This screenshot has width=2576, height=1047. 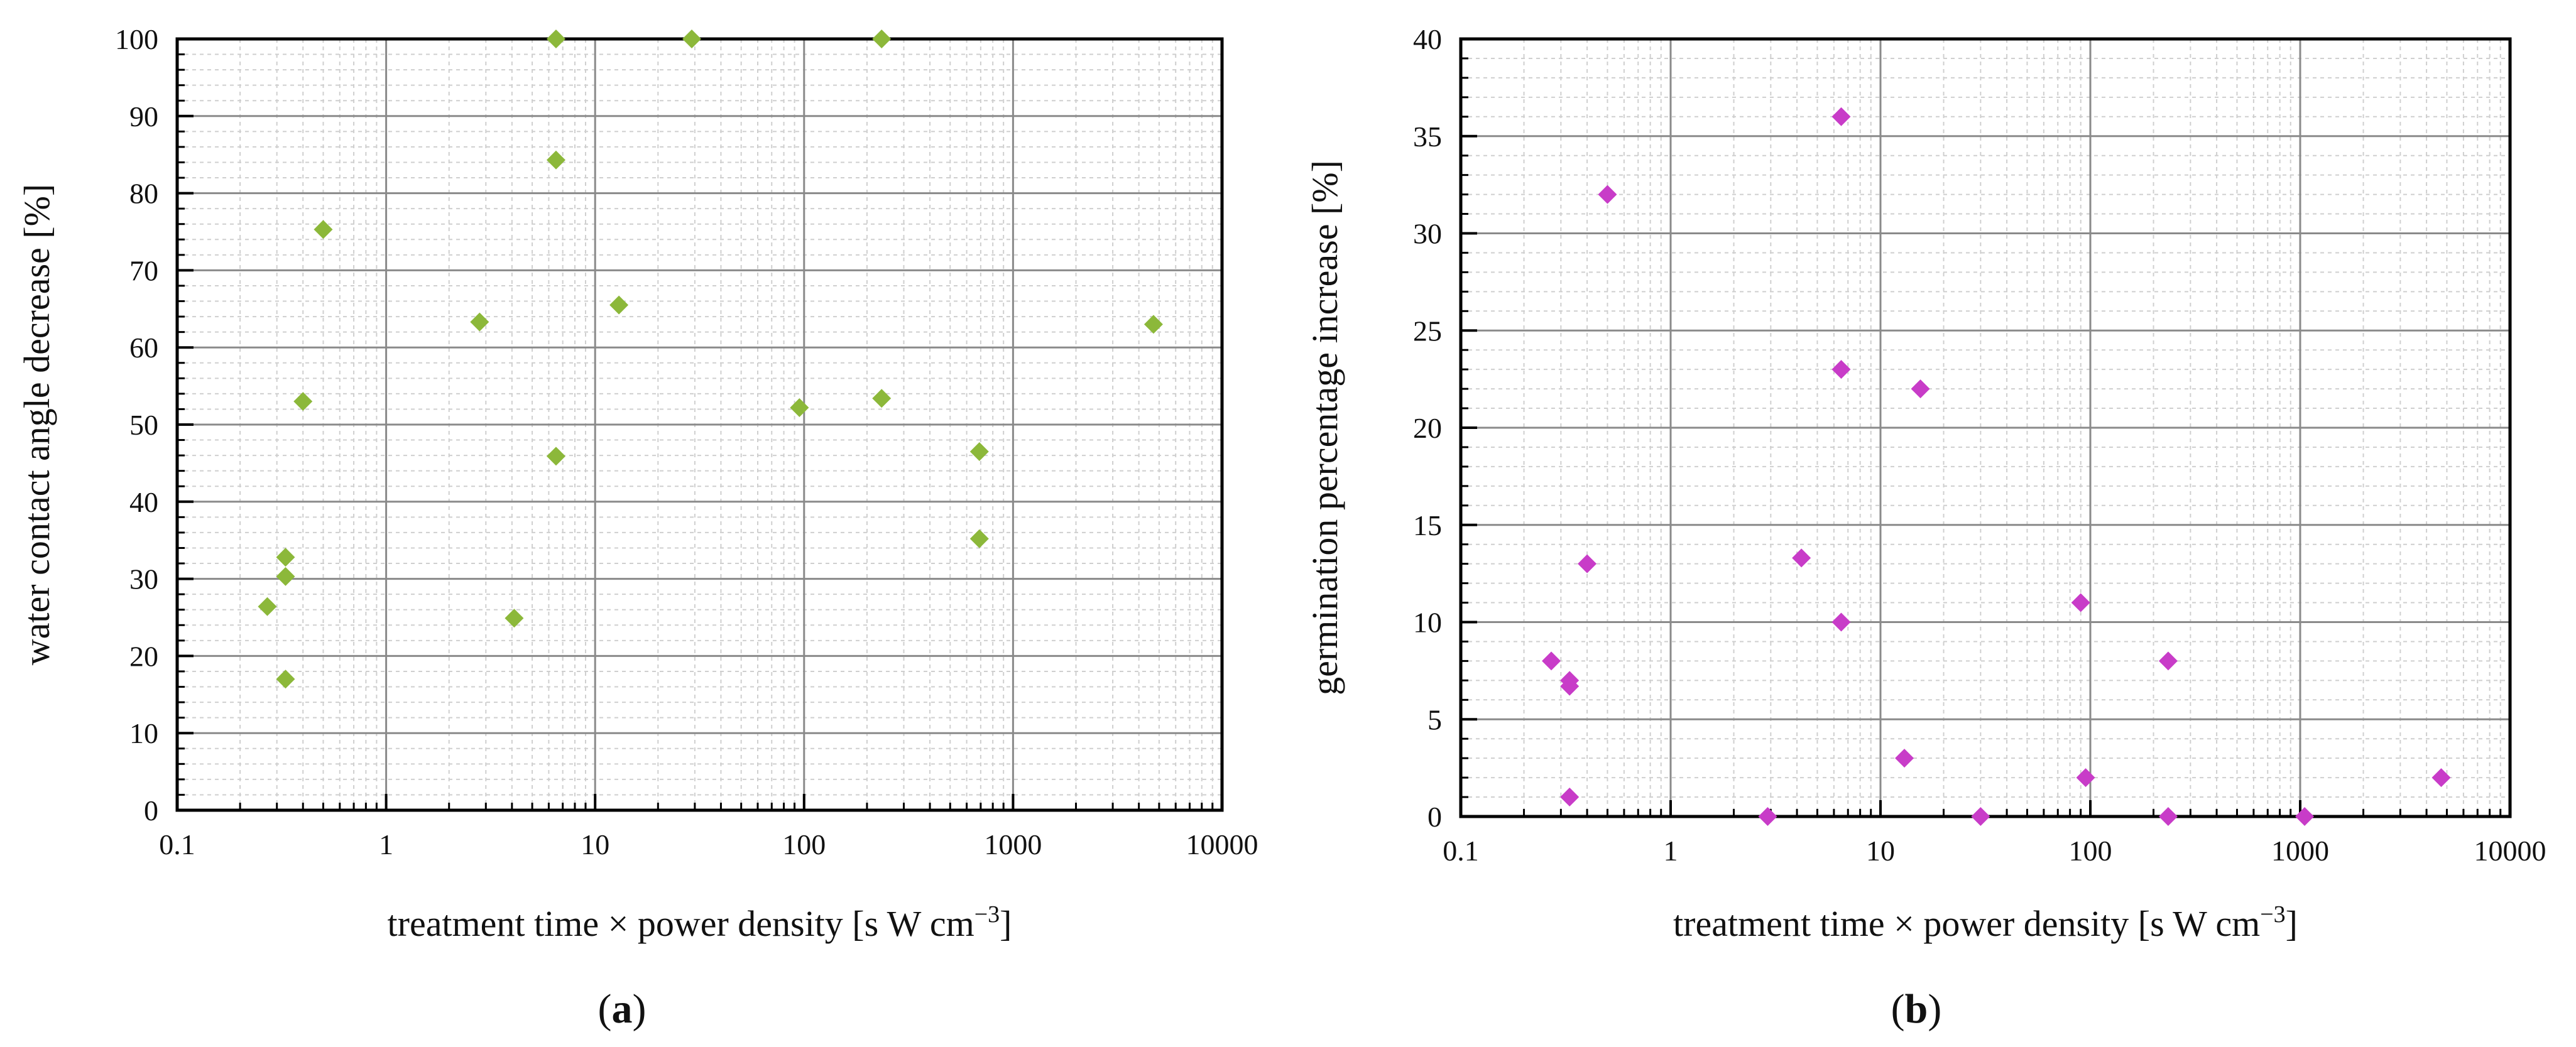 What do you see at coordinates (143, 116) in the screenshot?
I see `panel-a-y-tick-label: 90` at bounding box center [143, 116].